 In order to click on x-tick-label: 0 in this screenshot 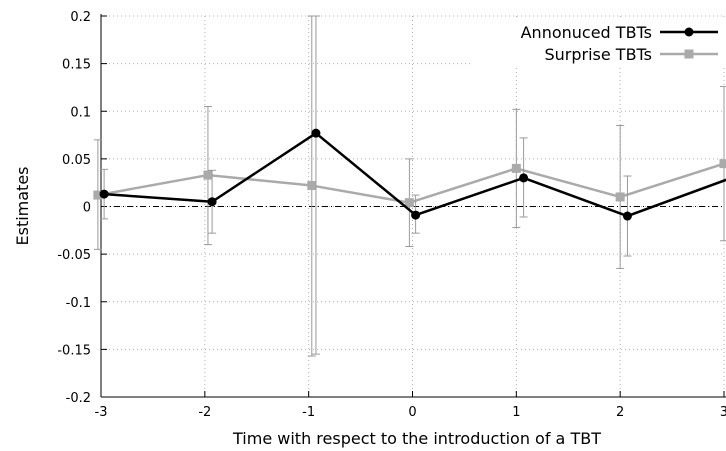, I will do `click(412, 412)`.